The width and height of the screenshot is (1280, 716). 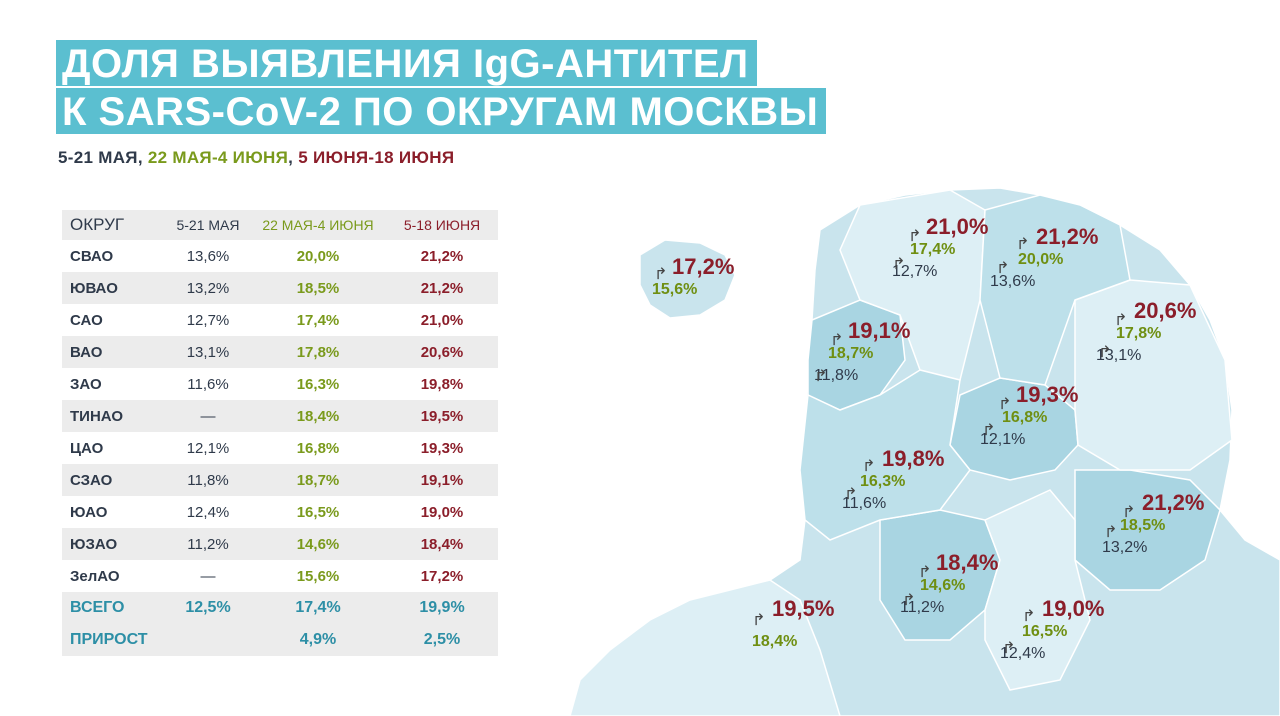 I want to click on district-name: ЮАО, so click(x=89, y=512).